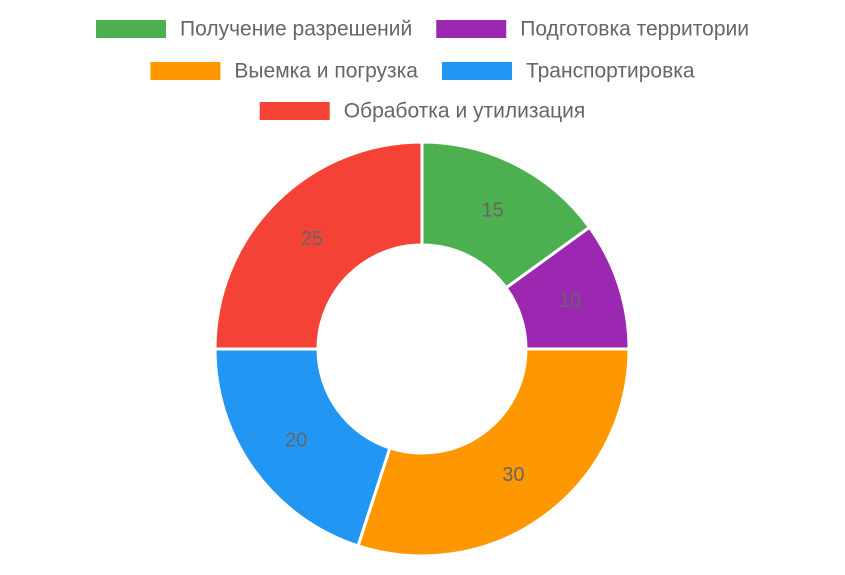 This screenshot has width=845, height=575. I want to click on legend-item-3: Выемка и погрузка, so click(284, 71).